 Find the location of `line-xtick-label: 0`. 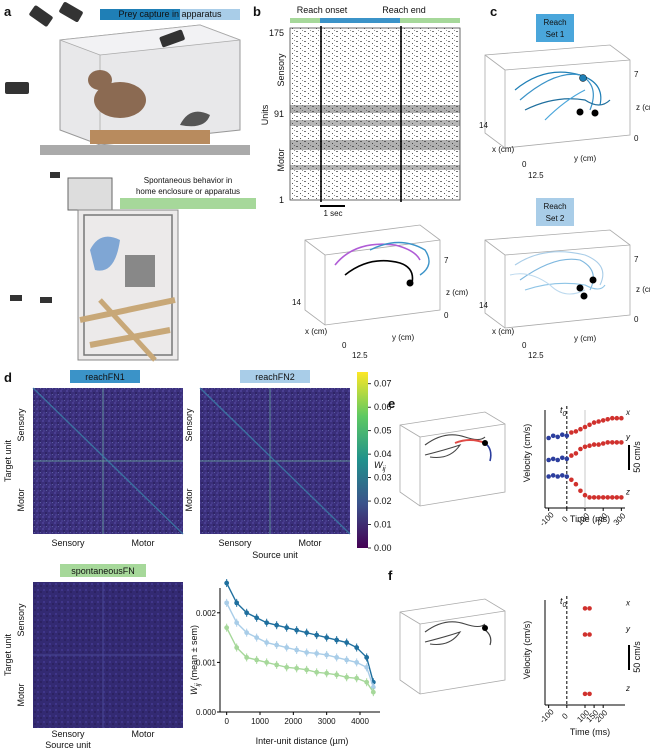

line-xtick-label: 0 is located at coordinates (226, 721).